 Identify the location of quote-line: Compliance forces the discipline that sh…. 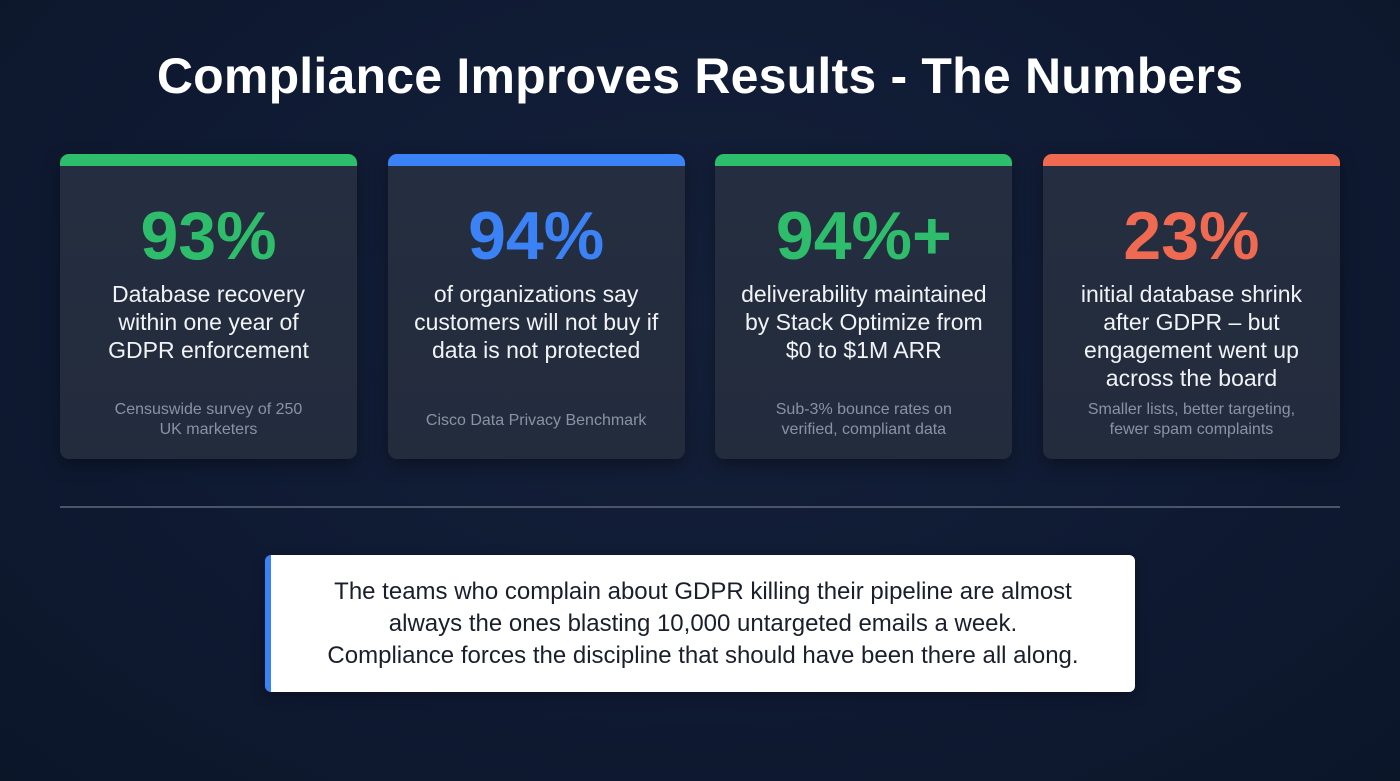
(703, 655).